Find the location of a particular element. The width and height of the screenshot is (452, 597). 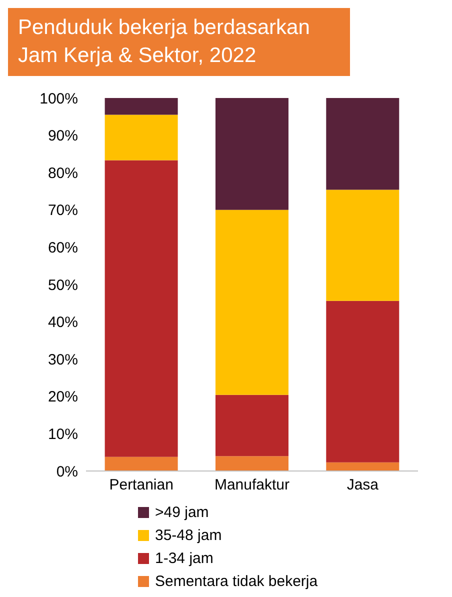

y-tick-label: 50% is located at coordinates (63, 285).